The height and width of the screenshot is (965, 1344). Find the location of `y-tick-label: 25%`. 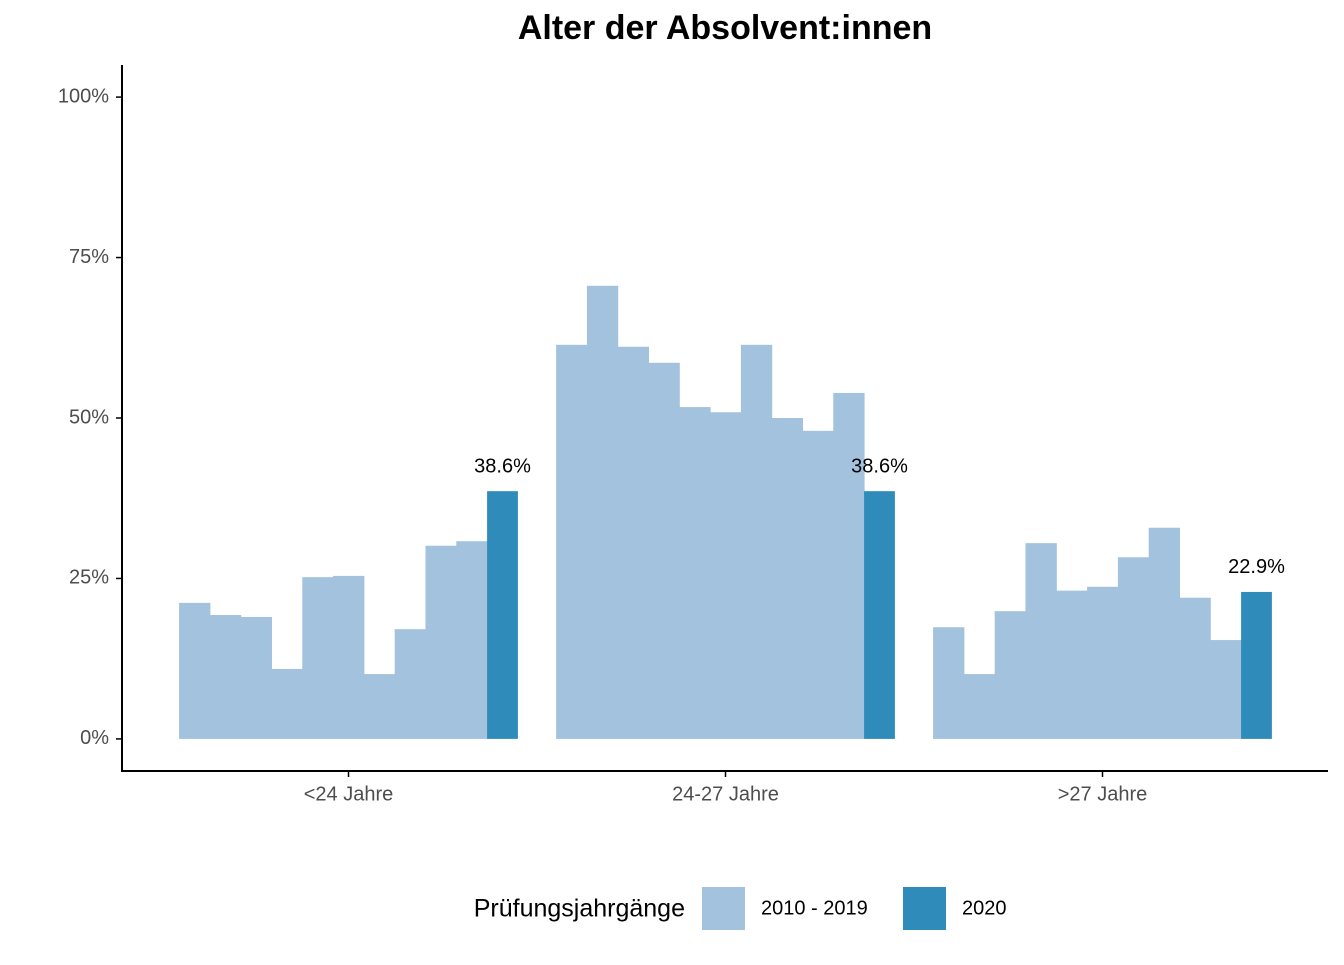

y-tick-label: 25% is located at coordinates (89, 578).